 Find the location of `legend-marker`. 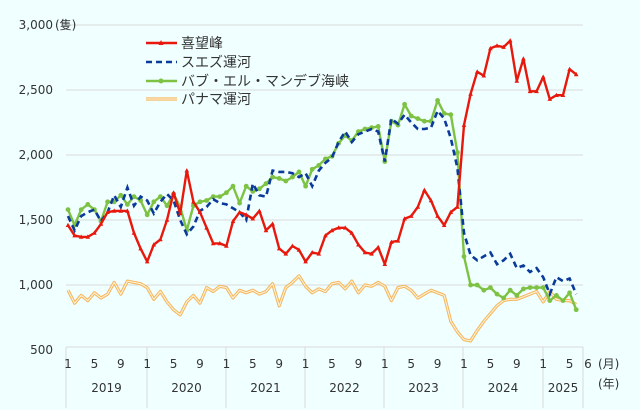

legend-marker is located at coordinates (161, 81).